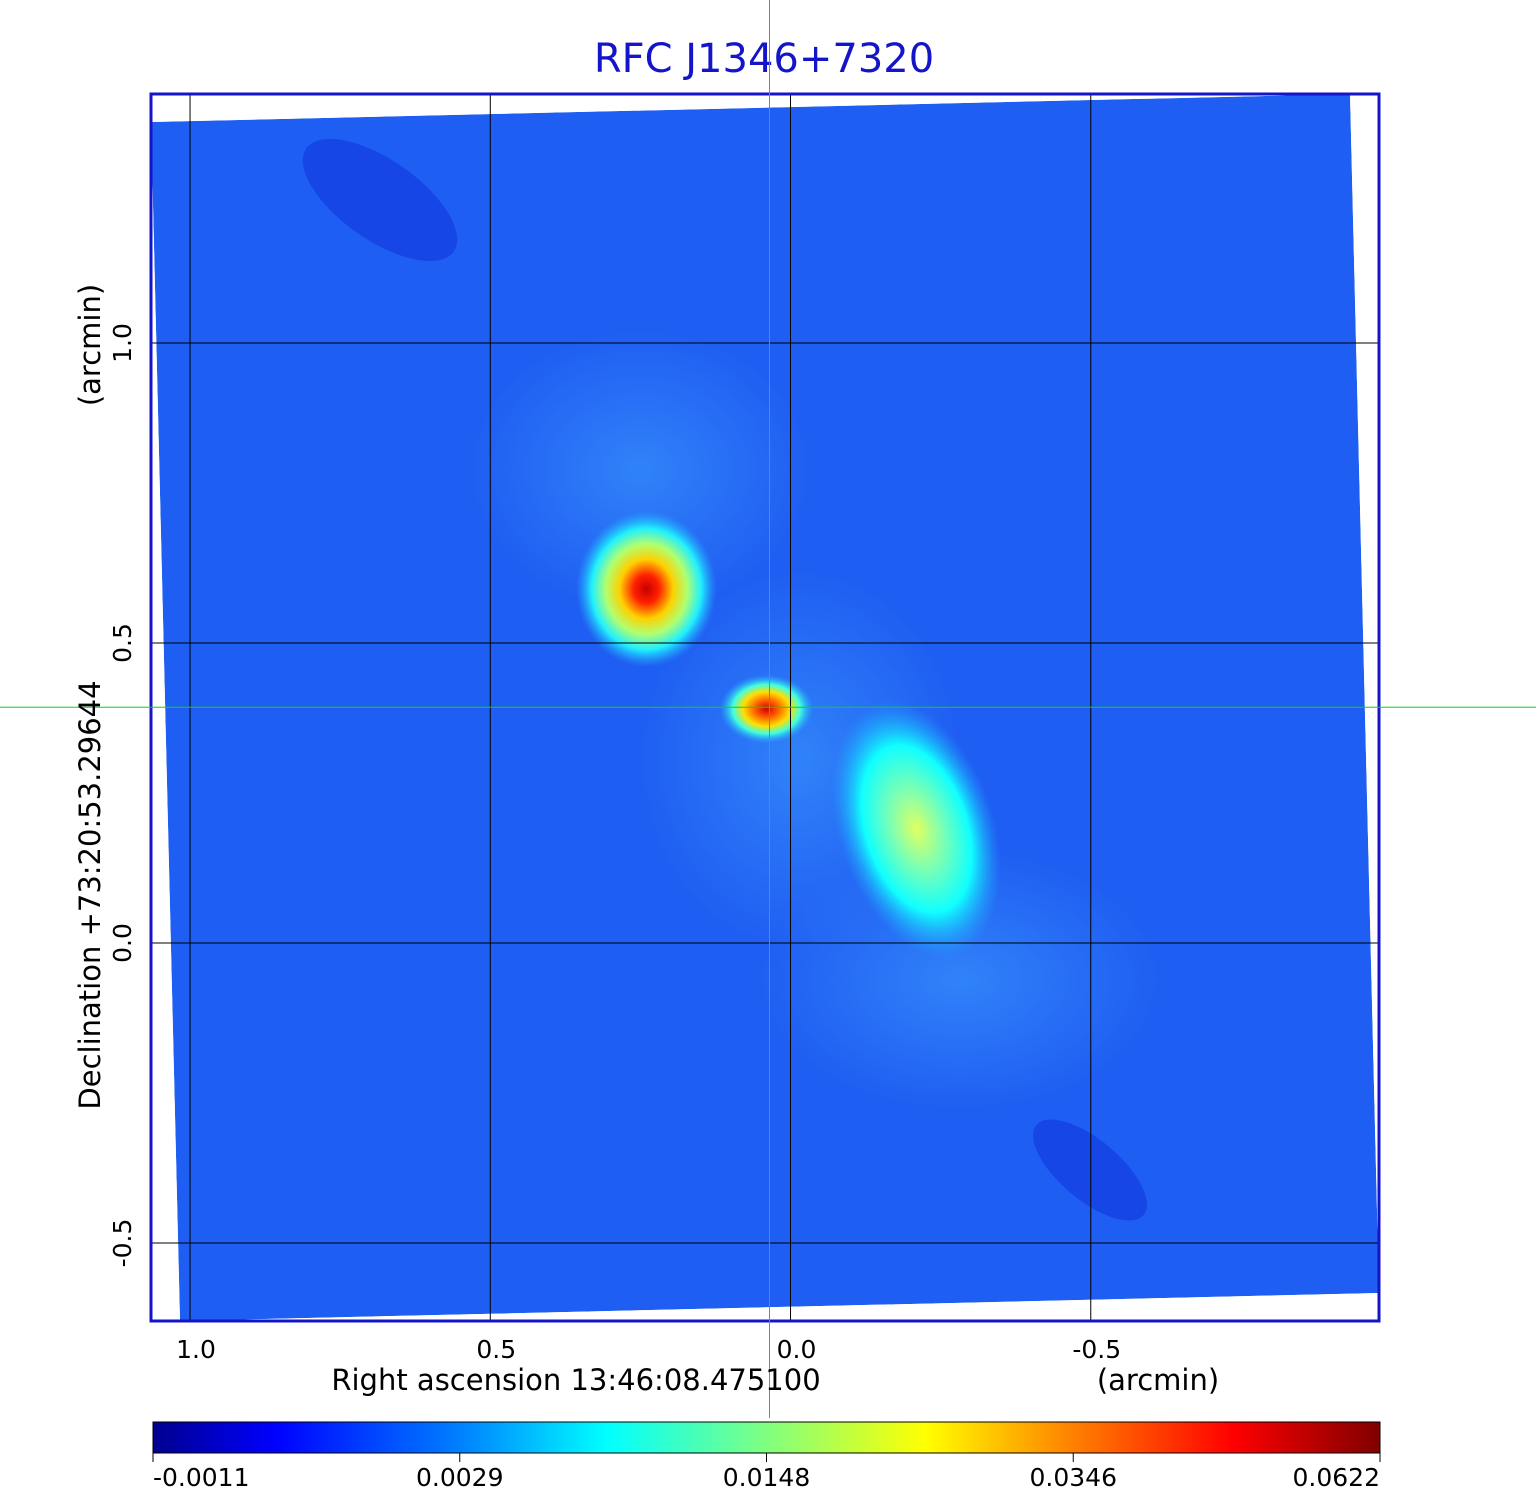 The height and width of the screenshot is (1511, 1536). I want to click on colorbar-tick-label: 0.0029, so click(459, 1477).